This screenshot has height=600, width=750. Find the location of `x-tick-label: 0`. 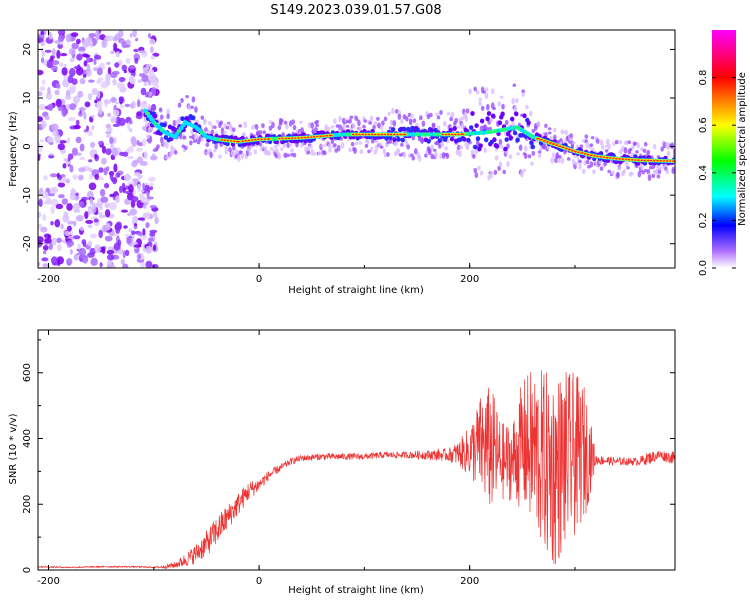

x-tick-label: 0 is located at coordinates (259, 279).